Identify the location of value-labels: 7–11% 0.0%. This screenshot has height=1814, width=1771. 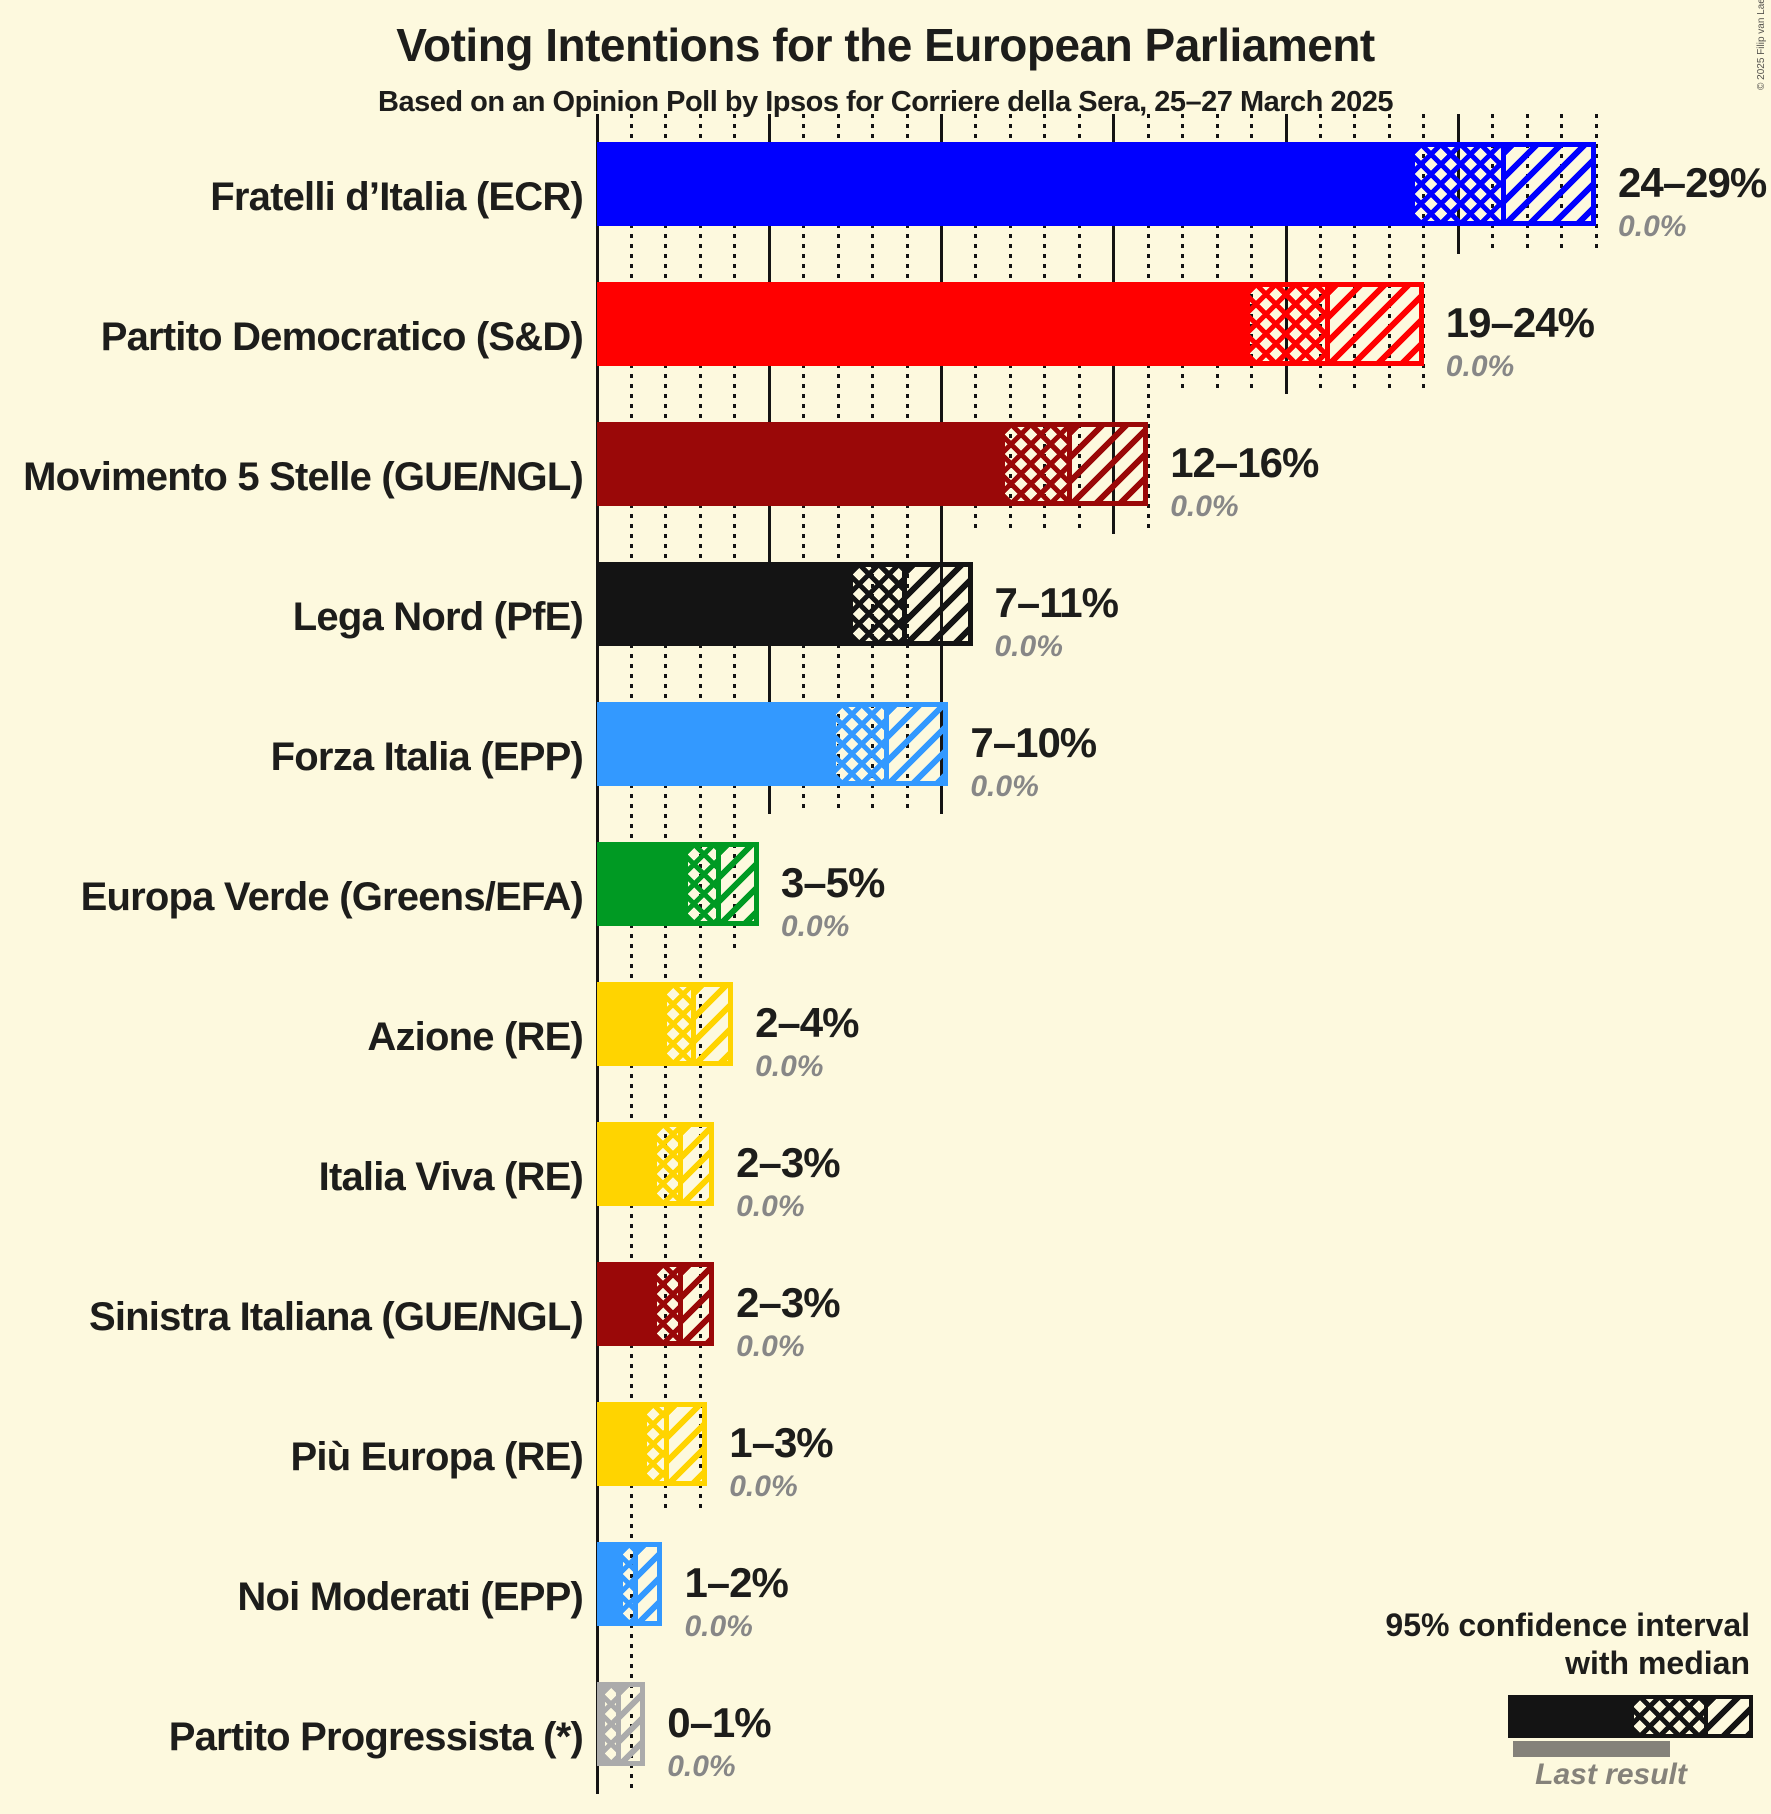
(1056, 621).